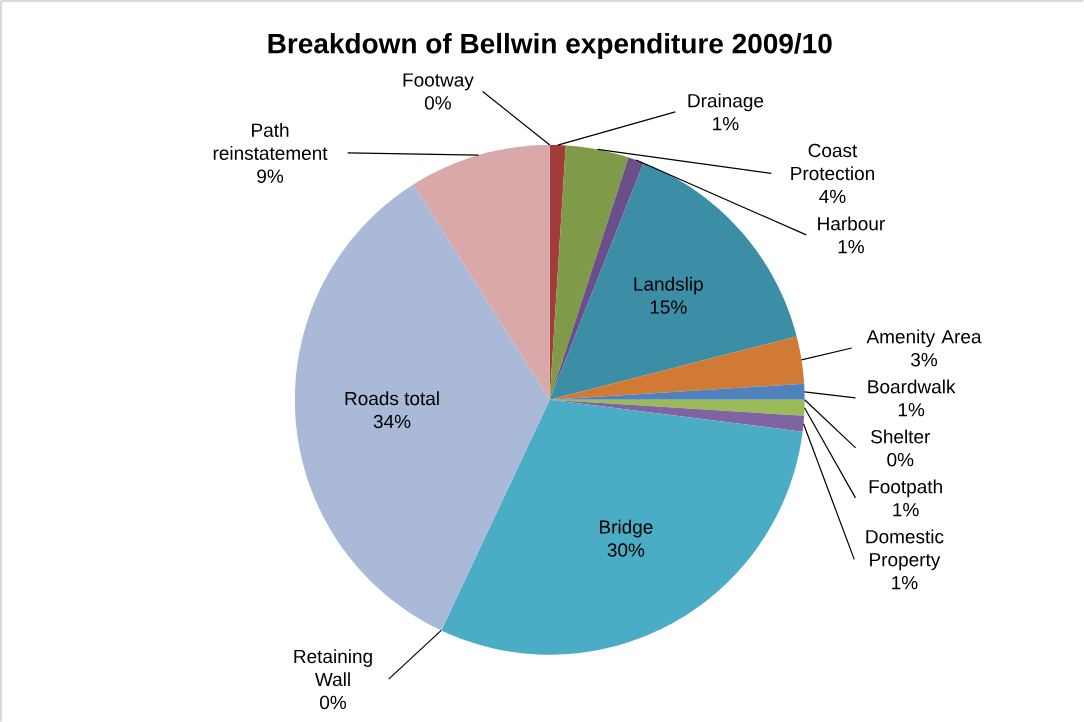  I want to click on category-label: Footway, so click(438, 82).